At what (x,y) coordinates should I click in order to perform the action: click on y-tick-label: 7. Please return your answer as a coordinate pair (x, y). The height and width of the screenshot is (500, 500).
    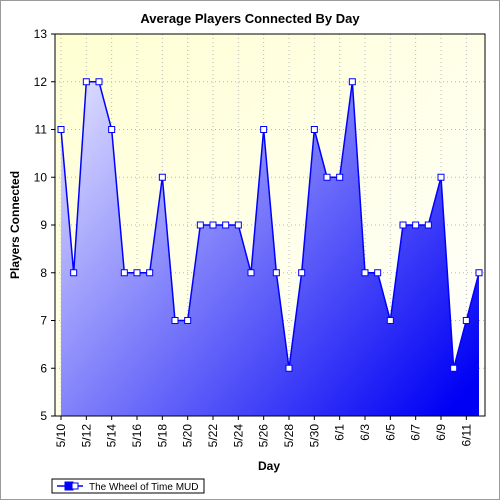
    Looking at the image, I should click on (43, 321).